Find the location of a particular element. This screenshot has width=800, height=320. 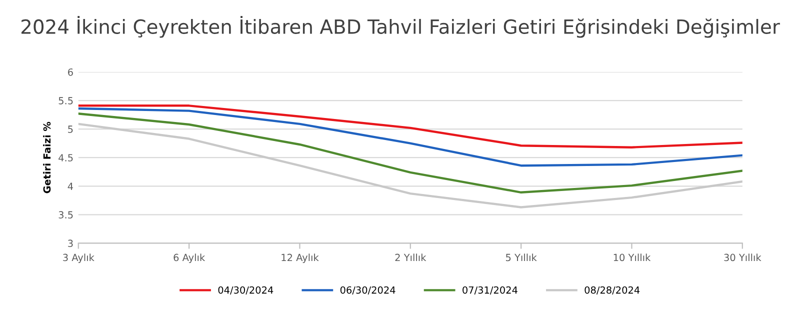

x-tick-label: 6 Aylık is located at coordinates (190, 259).